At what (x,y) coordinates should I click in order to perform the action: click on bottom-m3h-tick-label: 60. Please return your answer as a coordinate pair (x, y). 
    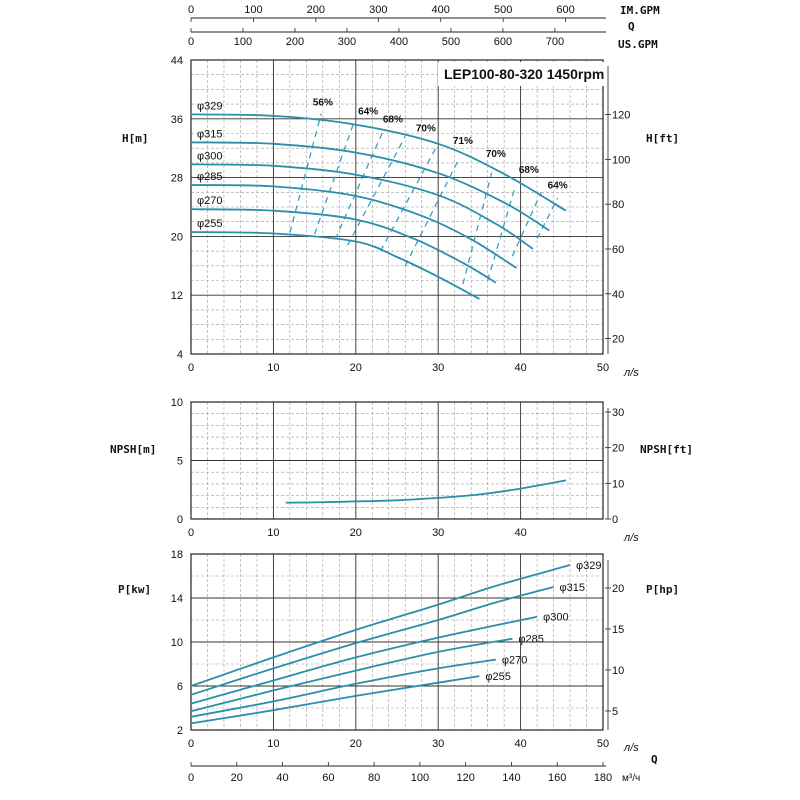
    Looking at the image, I should click on (328, 778).